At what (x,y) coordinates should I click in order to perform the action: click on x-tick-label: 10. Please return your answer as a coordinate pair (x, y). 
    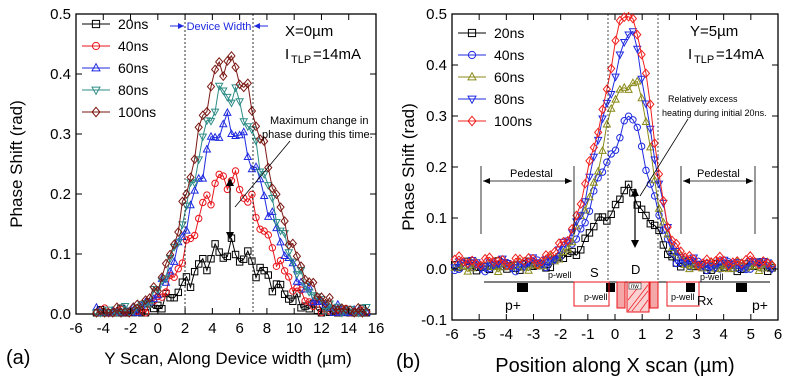
    Looking at the image, I should click on (294, 328).